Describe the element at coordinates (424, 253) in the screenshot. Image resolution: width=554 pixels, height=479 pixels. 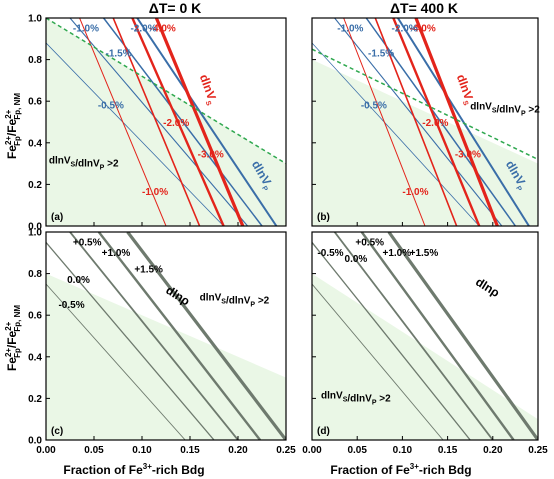
I see `dlnrho-value-label: +1.5%` at that location.